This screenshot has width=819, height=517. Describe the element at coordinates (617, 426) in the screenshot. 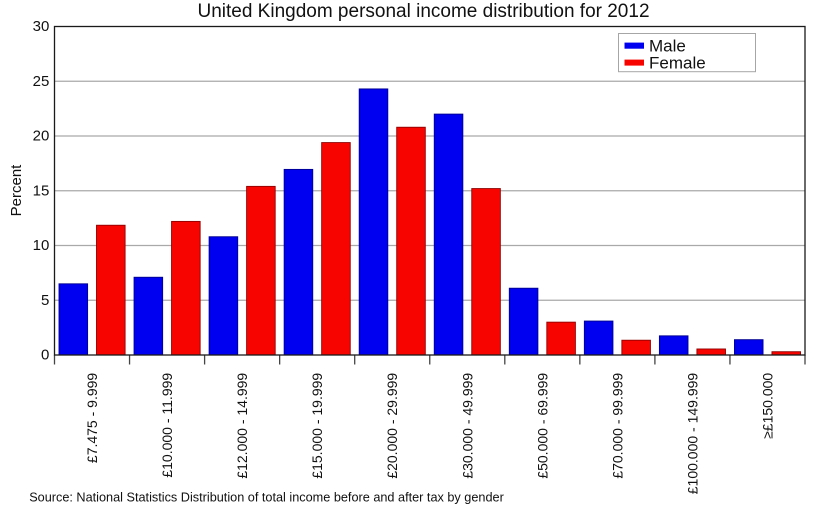

I see `svg-text: £70.000 - 99.999` at that location.